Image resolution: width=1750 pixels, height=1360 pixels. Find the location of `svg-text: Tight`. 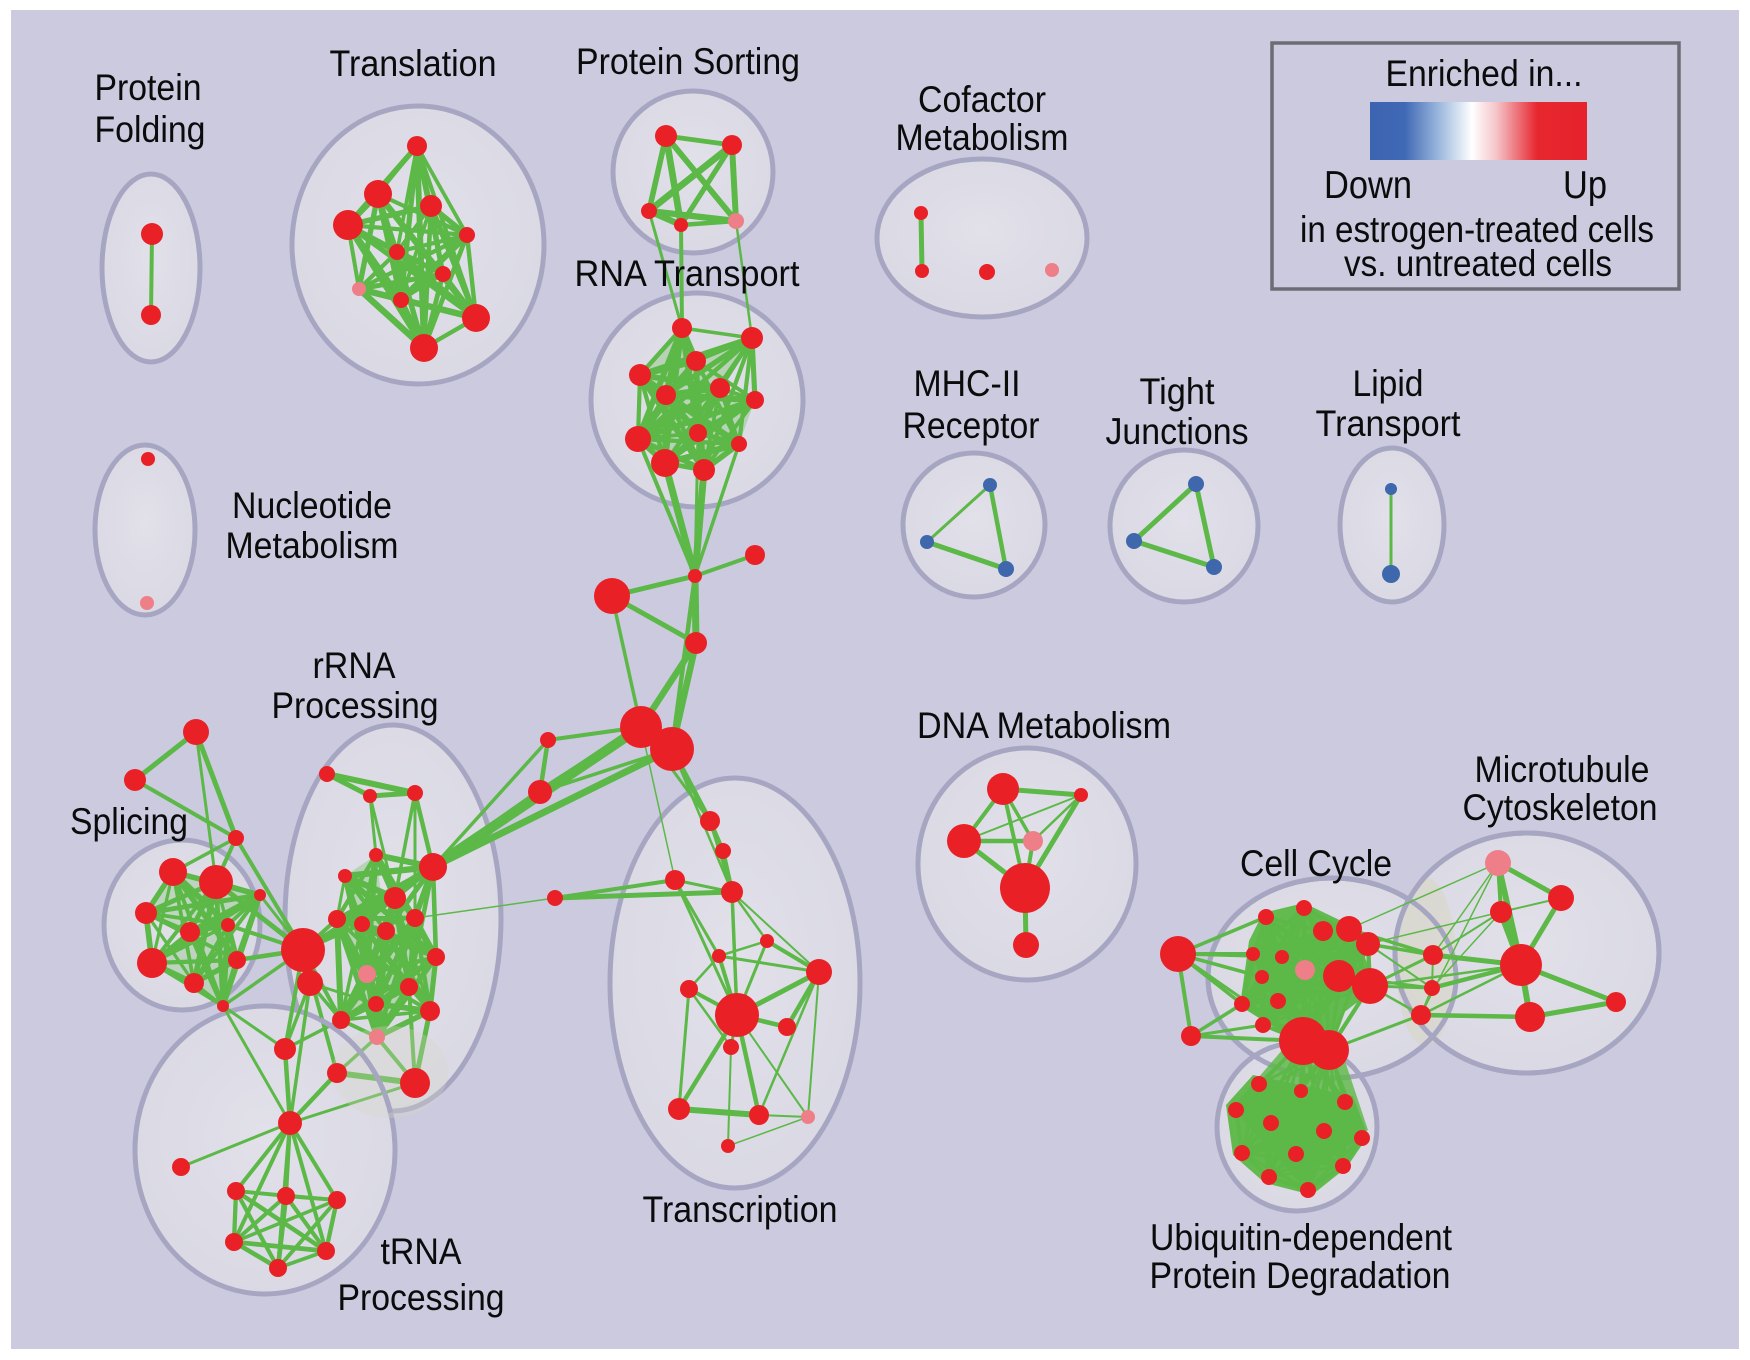

svg-text: Tight is located at coordinates (1178, 391).